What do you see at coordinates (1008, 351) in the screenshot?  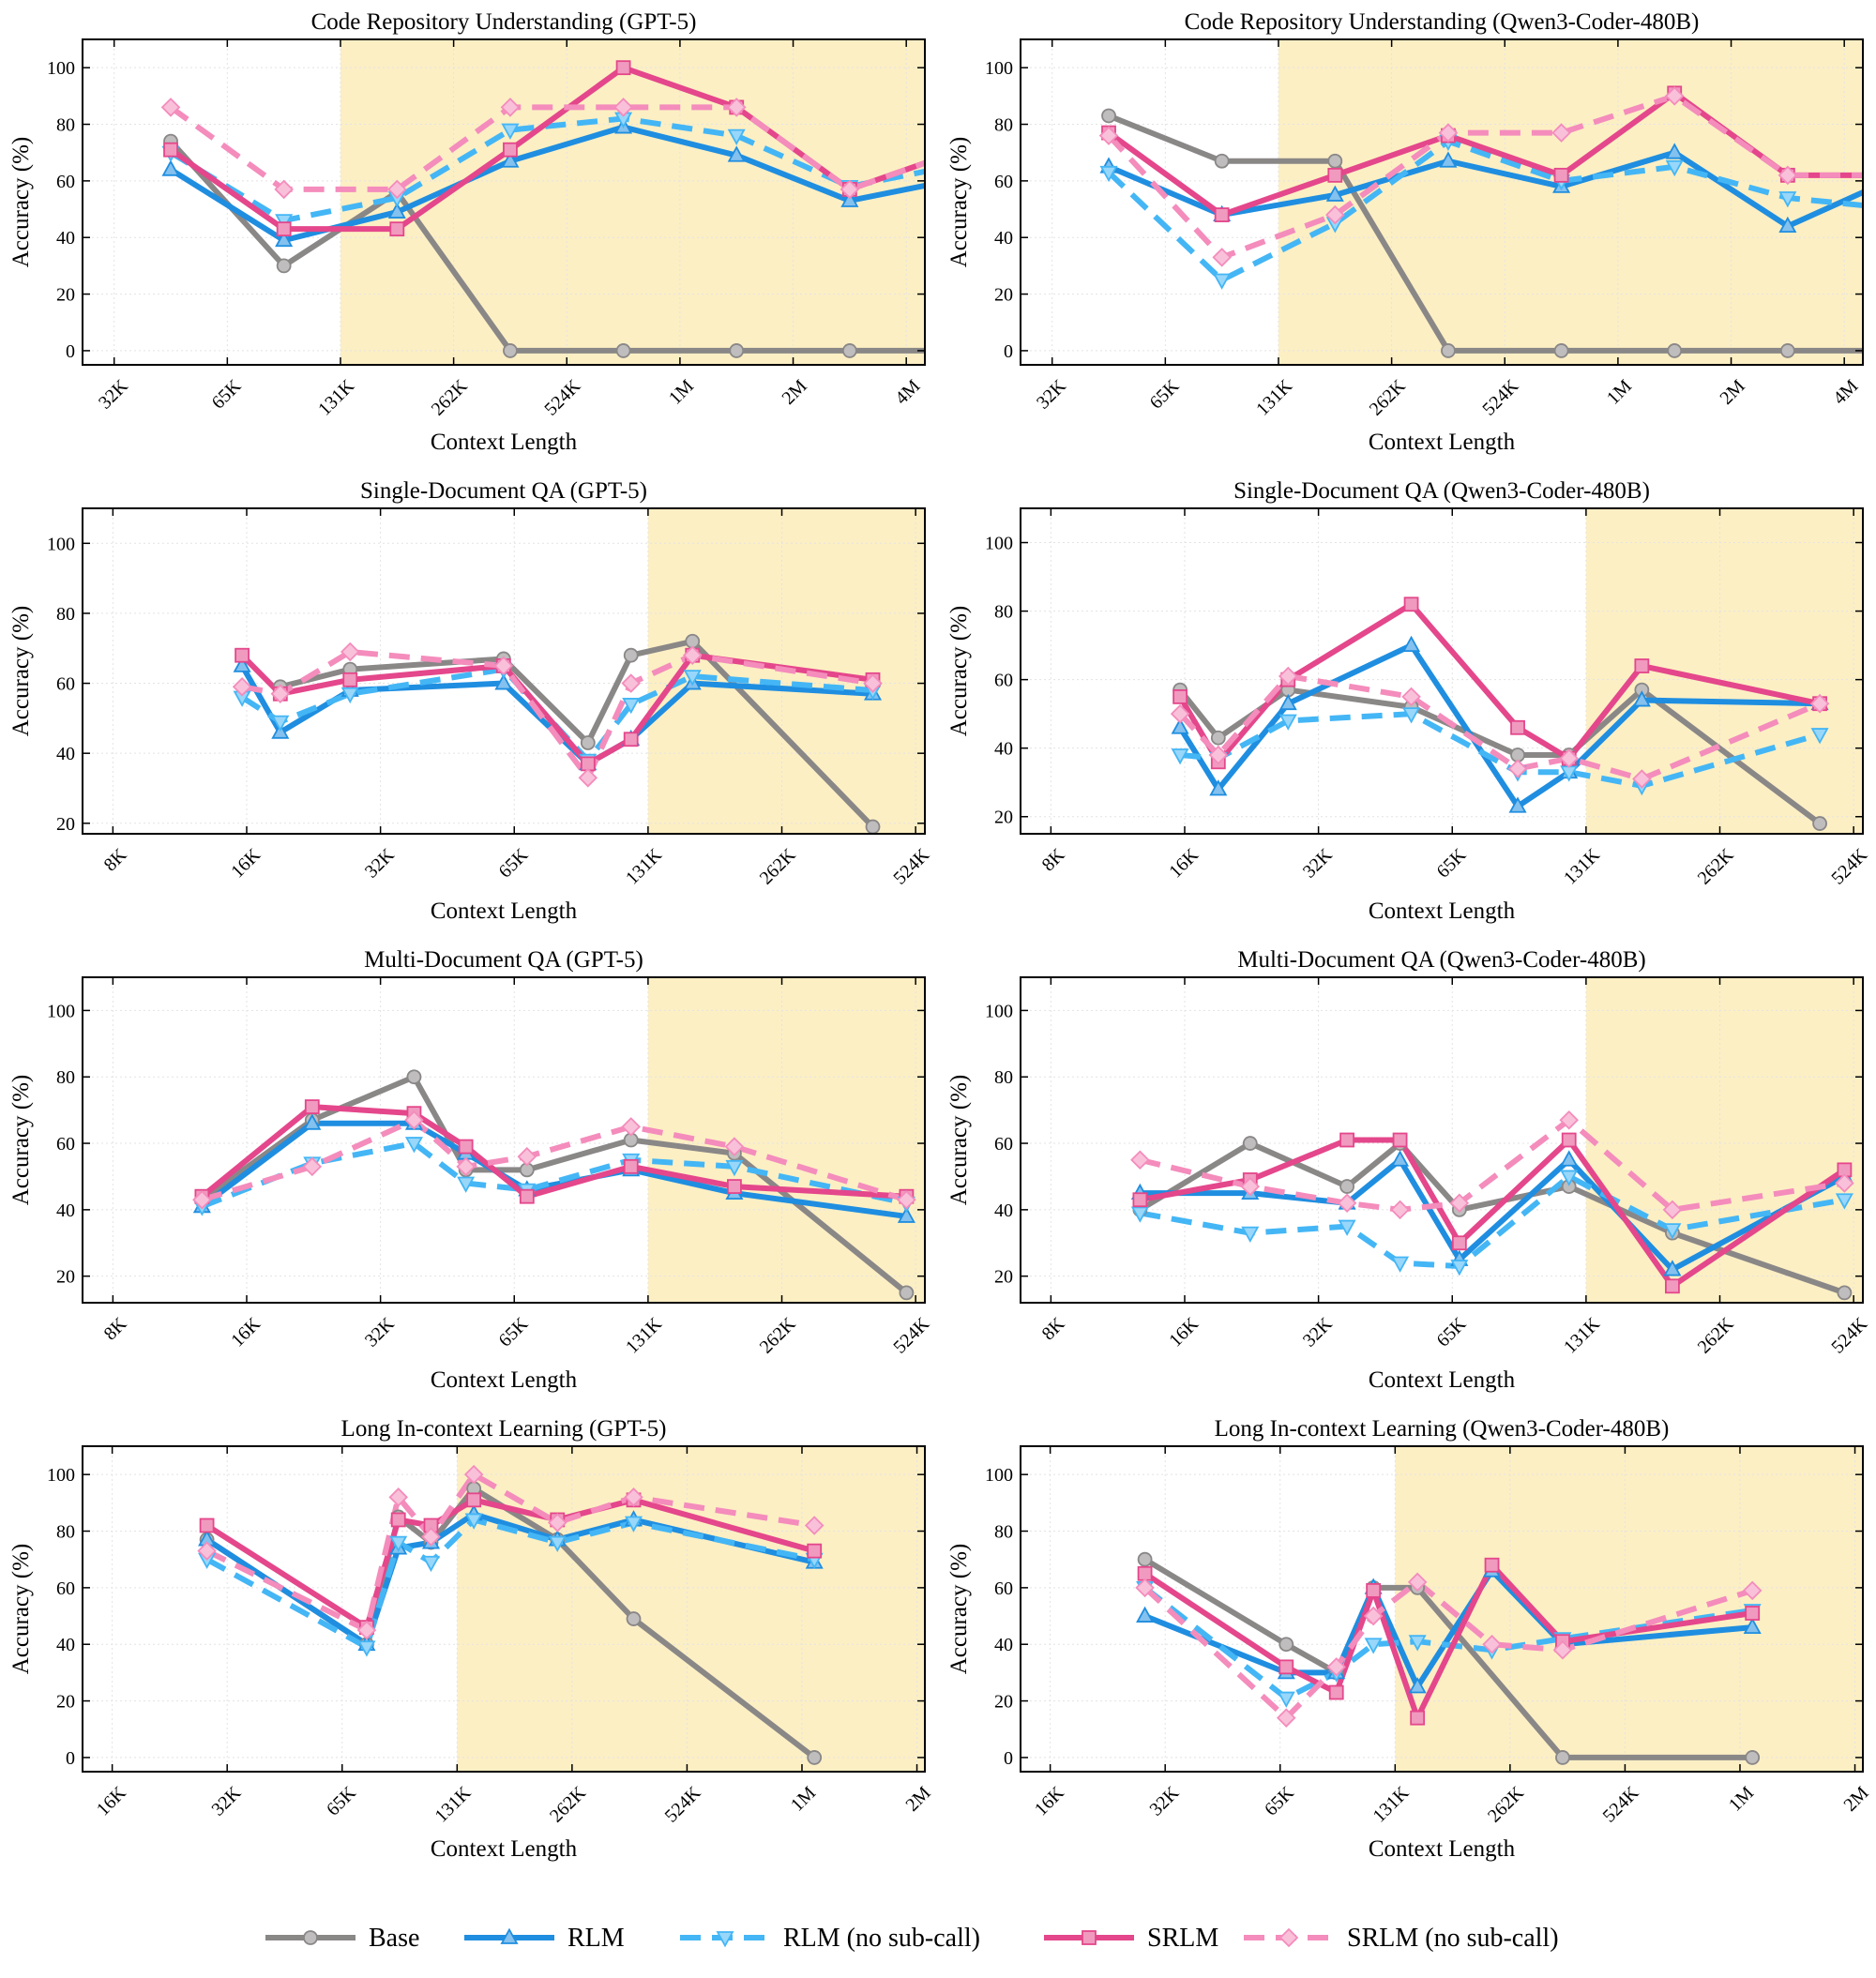 I see `y-tick-label: 0` at bounding box center [1008, 351].